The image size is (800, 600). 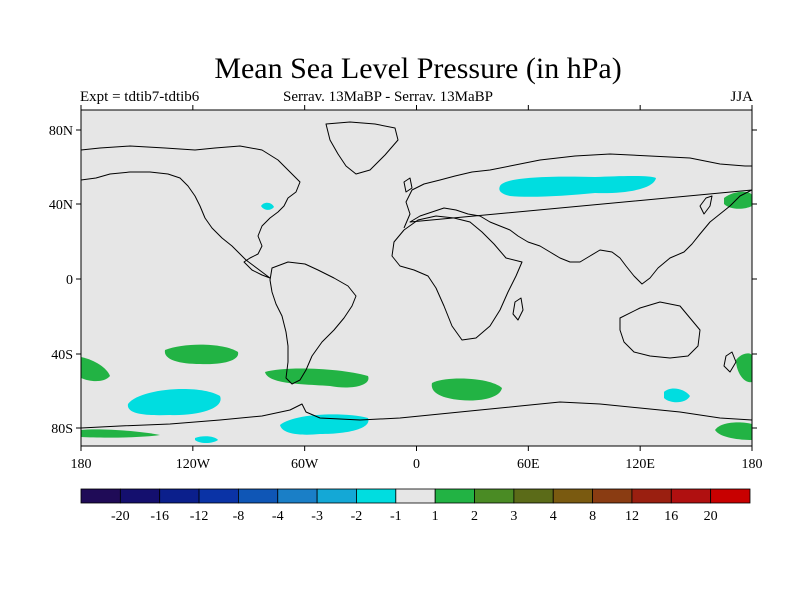 I want to click on africa-coastline, so click(x=457, y=278).